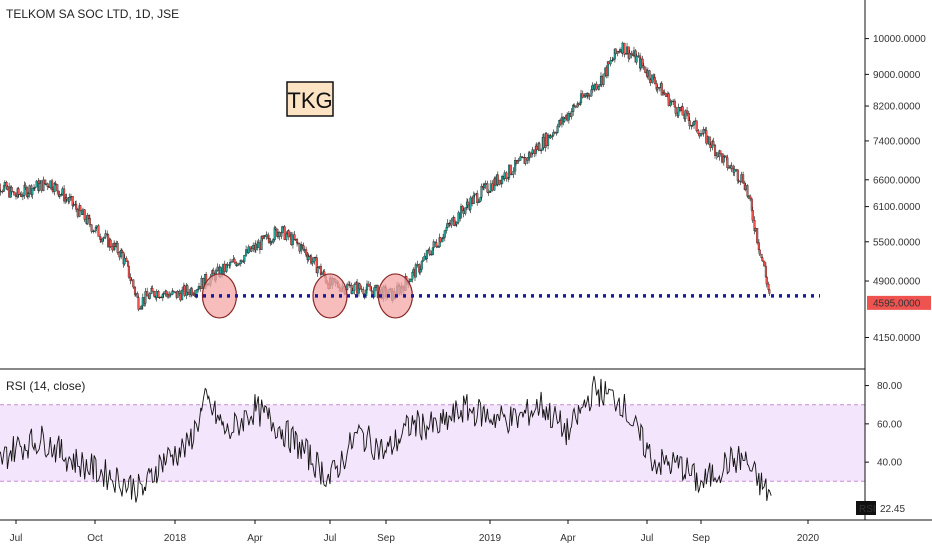 This screenshot has width=932, height=550. What do you see at coordinates (415, 532) in the screenshot?
I see `x-axis: Jul Oct 2018 Apr Jul Sep 2019 Apr Jul Sep 2020` at bounding box center [415, 532].